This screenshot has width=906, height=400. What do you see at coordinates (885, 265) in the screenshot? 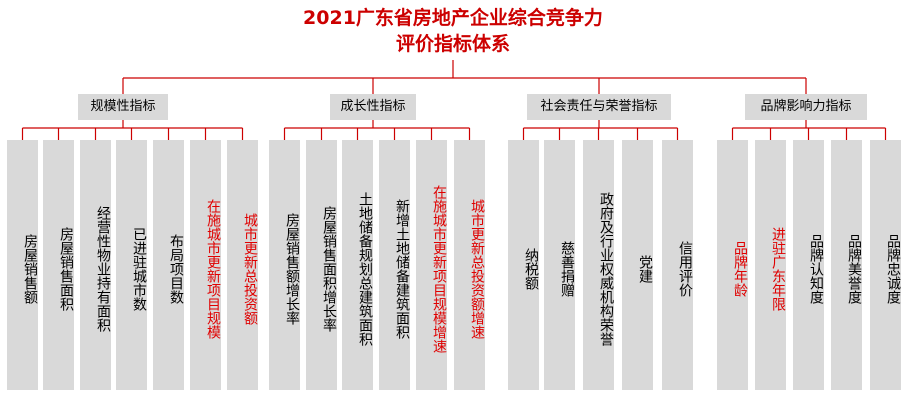
I see `indicator-box: 品牌忠诚度` at bounding box center [885, 265].